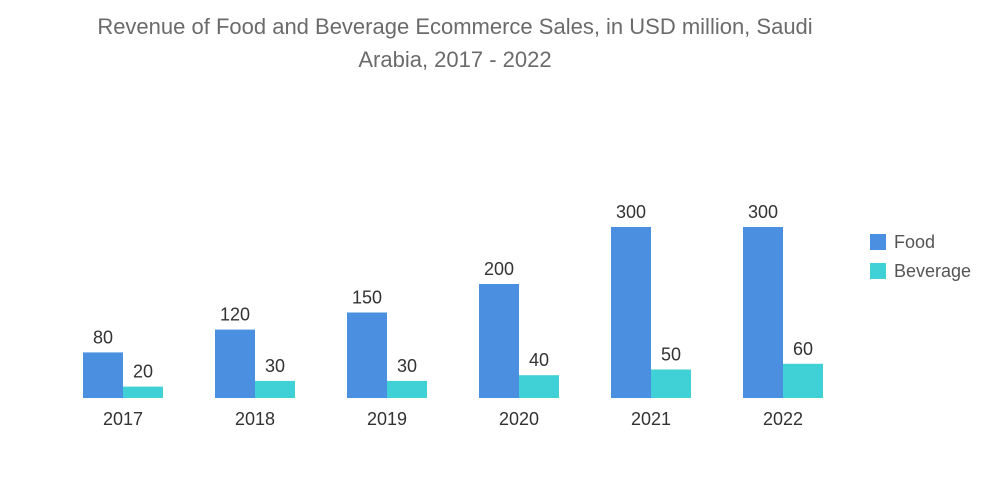 The width and height of the screenshot is (1000, 504). What do you see at coordinates (763, 212) in the screenshot?
I see `value-label-food-2022: 300` at bounding box center [763, 212].